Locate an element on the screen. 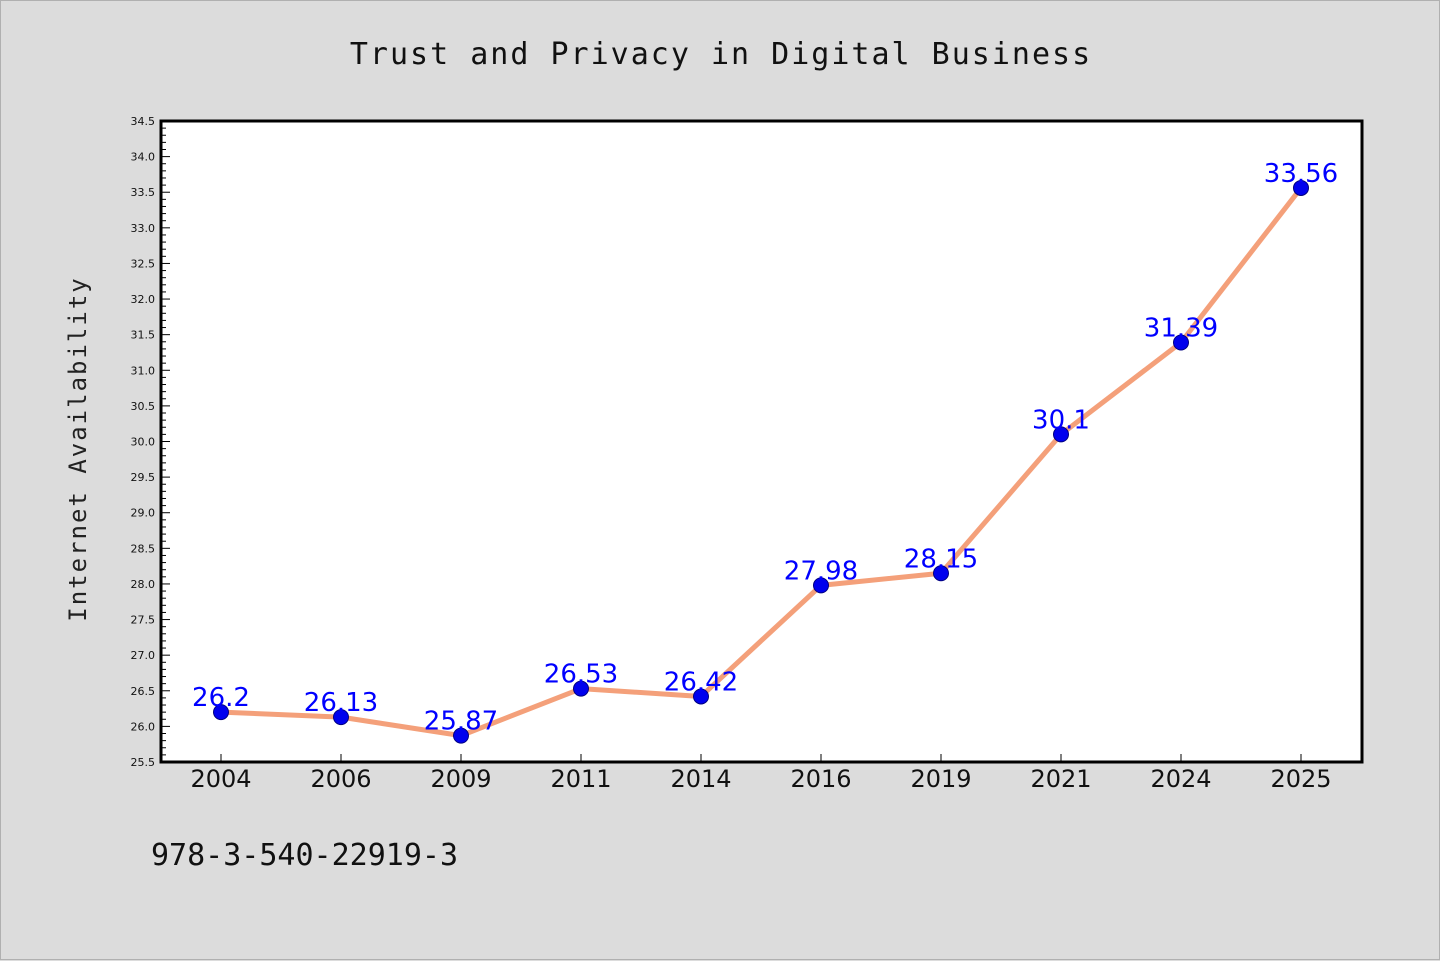 This screenshot has width=1440, height=961. footnote-isbn: 978-3-540-22919-3 is located at coordinates (304, 855).